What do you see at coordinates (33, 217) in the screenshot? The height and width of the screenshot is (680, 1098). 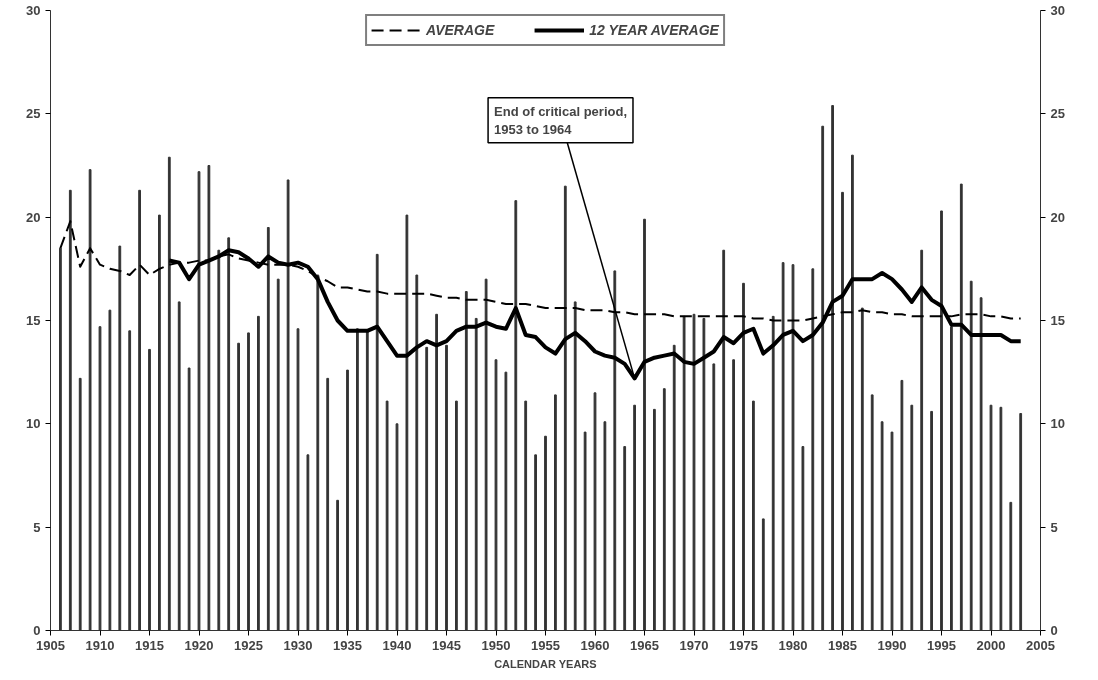 I see `y-tick-label: 20` at bounding box center [33, 217].